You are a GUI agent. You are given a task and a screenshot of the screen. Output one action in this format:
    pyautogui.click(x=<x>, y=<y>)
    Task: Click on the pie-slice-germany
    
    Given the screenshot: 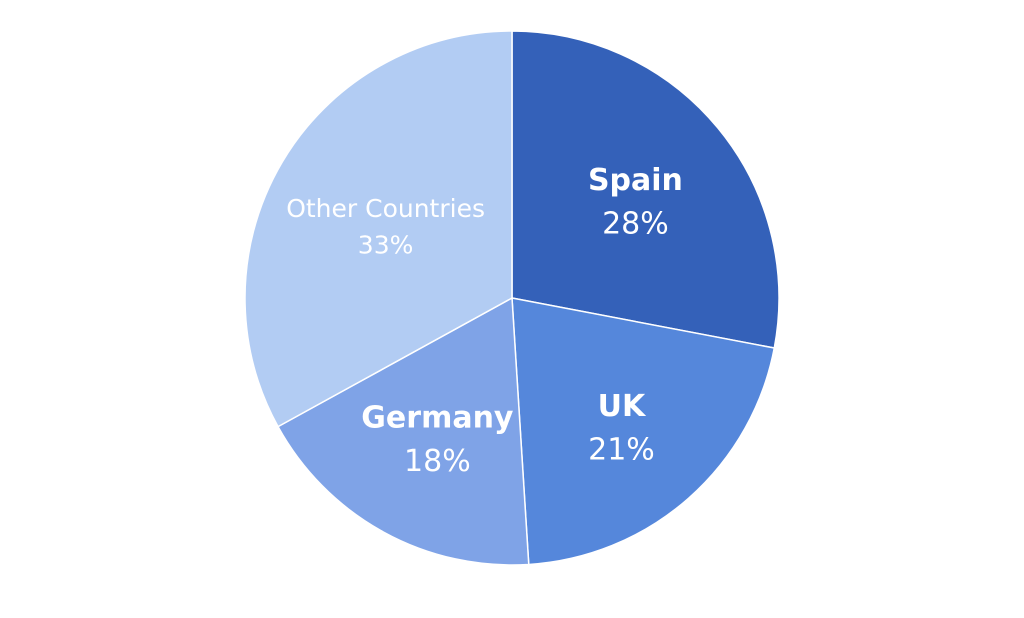 What is the action you would take?
    pyautogui.click(x=403, y=431)
    